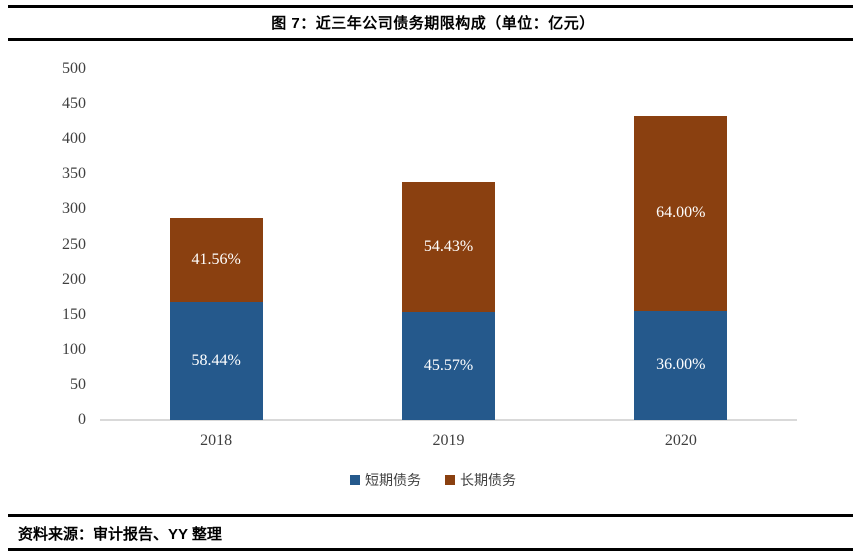 This screenshot has height=557, width=866. What do you see at coordinates (448, 420) in the screenshot?
I see `x-axis-baseline` at bounding box center [448, 420].